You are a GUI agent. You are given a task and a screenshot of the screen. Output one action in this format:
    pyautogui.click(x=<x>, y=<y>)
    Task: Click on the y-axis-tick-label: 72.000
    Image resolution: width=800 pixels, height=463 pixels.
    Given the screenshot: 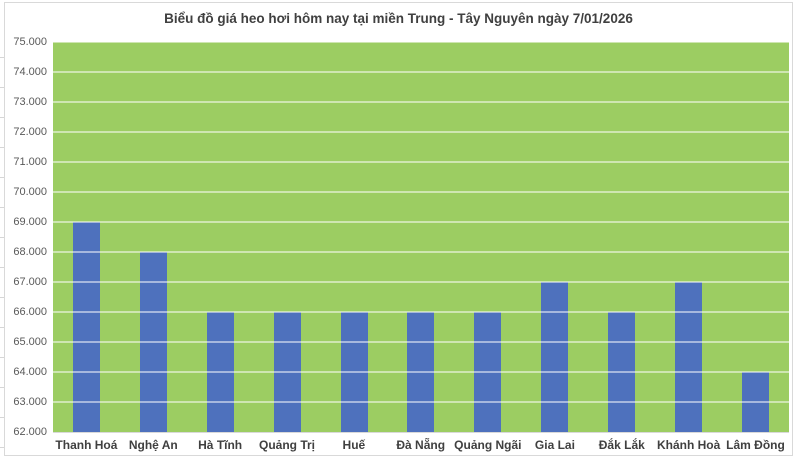 What is the action you would take?
    pyautogui.click(x=30, y=132)
    